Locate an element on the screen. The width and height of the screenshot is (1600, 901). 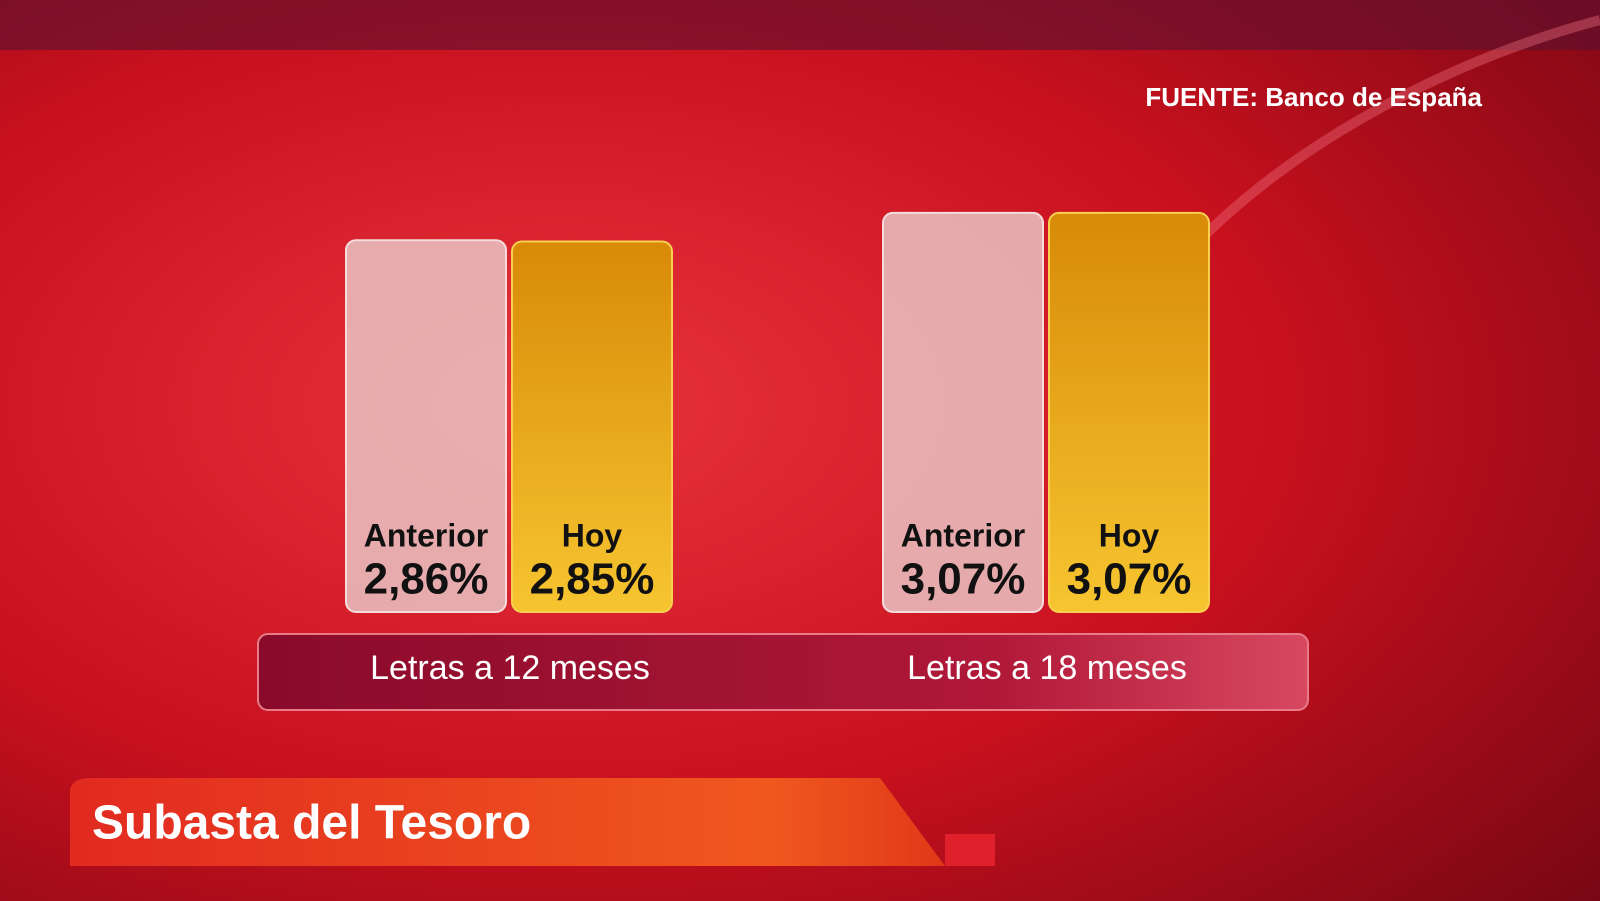
value-label: 2,85% is located at coordinates (592, 579).